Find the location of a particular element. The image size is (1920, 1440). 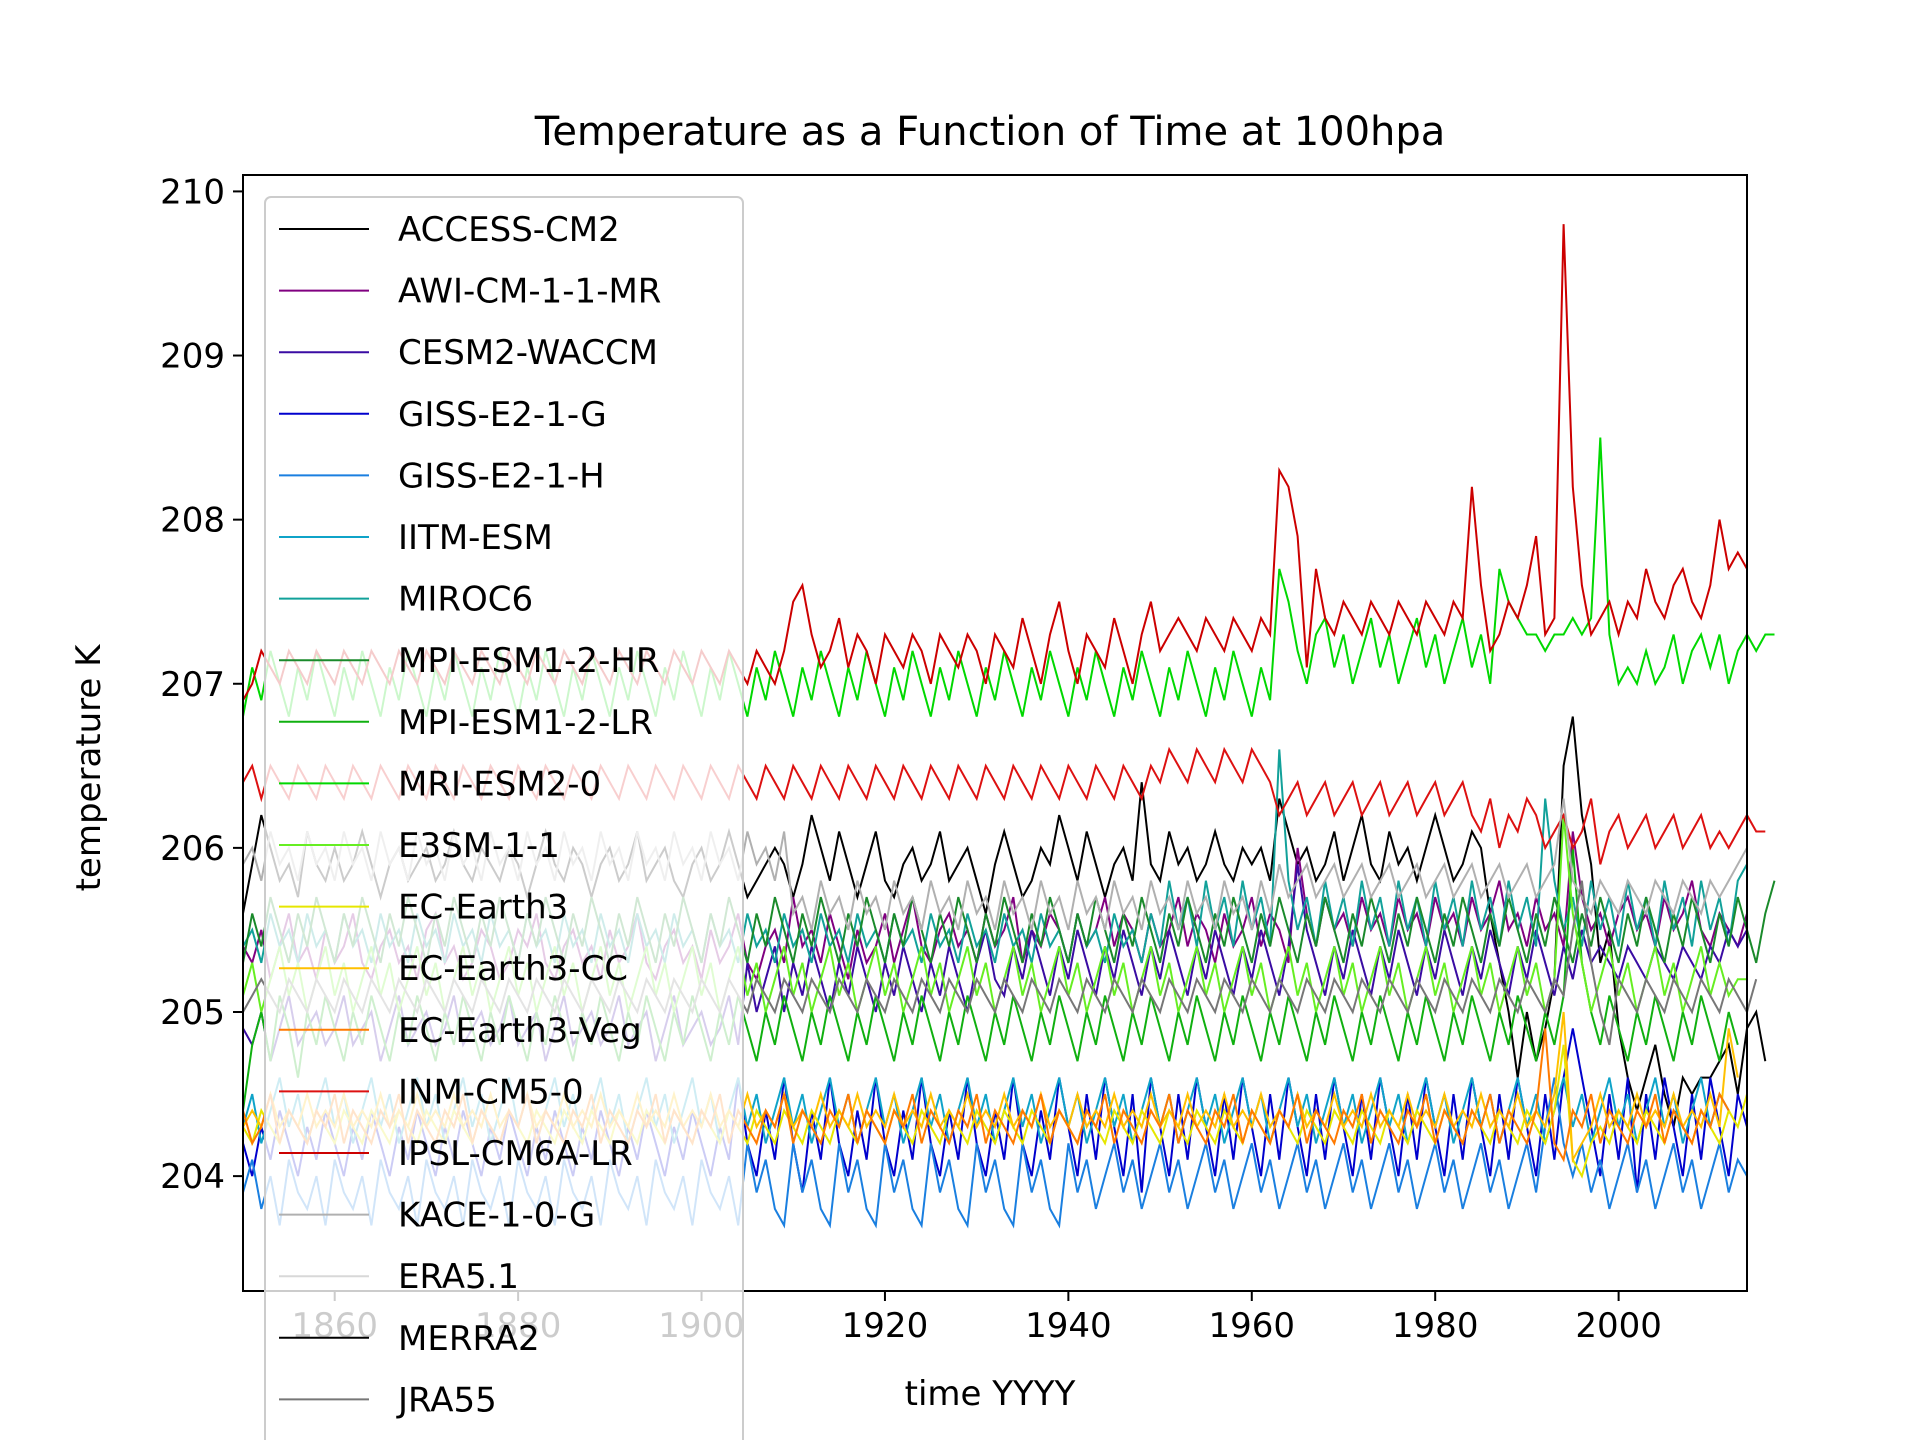

y-axis-label: temperature K is located at coordinates (89, 767).